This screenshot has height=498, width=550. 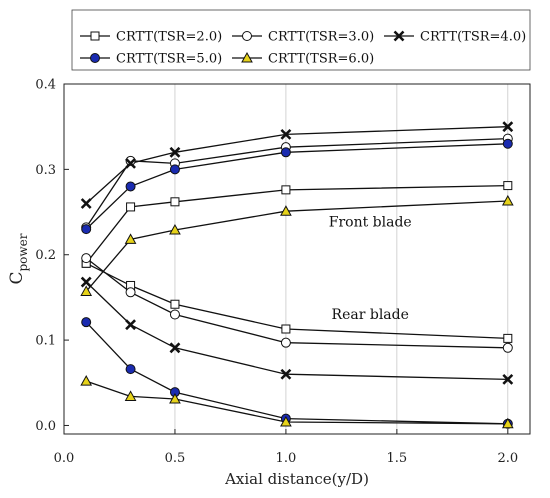 What do you see at coordinates (473, 37) in the screenshot?
I see `legend-label: CRTT(TSR=4.0)` at bounding box center [473, 37].